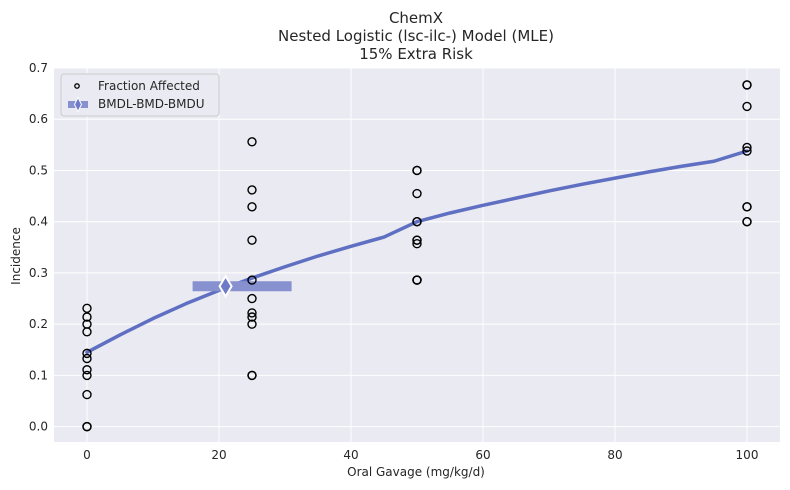  I want to click on y-axis-label: Incidence, so click(16, 256).